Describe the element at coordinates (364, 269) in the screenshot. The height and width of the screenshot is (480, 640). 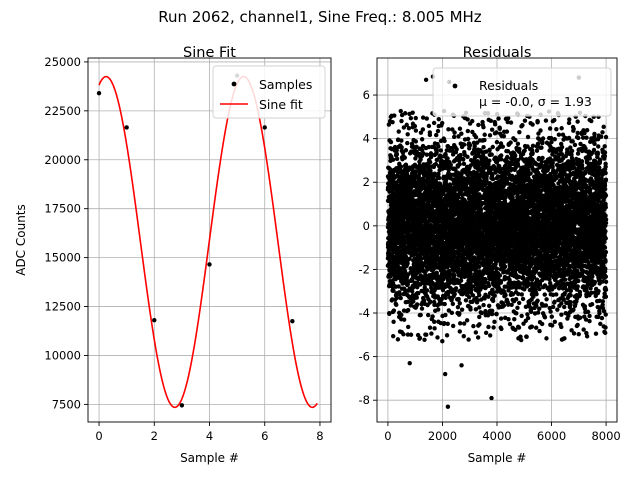
I see `residuals-ytick-label: -2` at that location.